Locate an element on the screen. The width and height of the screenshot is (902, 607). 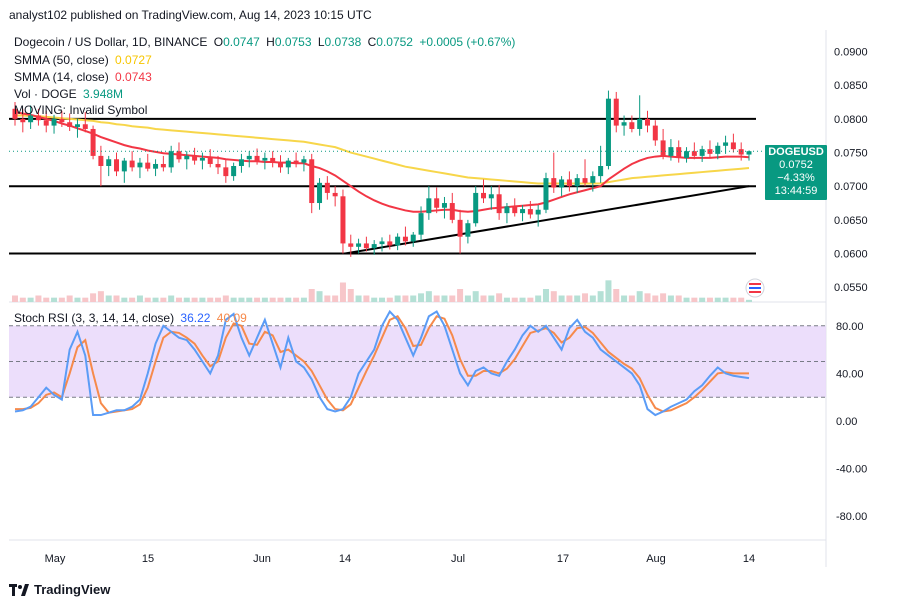
time-tick-label-2: Jun is located at coordinates (262, 559).